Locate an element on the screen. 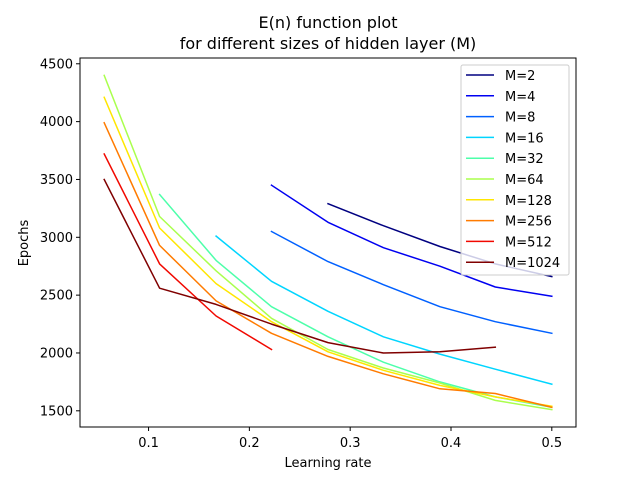 This screenshot has width=640, height=480. x-tick-label: 0.3 is located at coordinates (350, 443).